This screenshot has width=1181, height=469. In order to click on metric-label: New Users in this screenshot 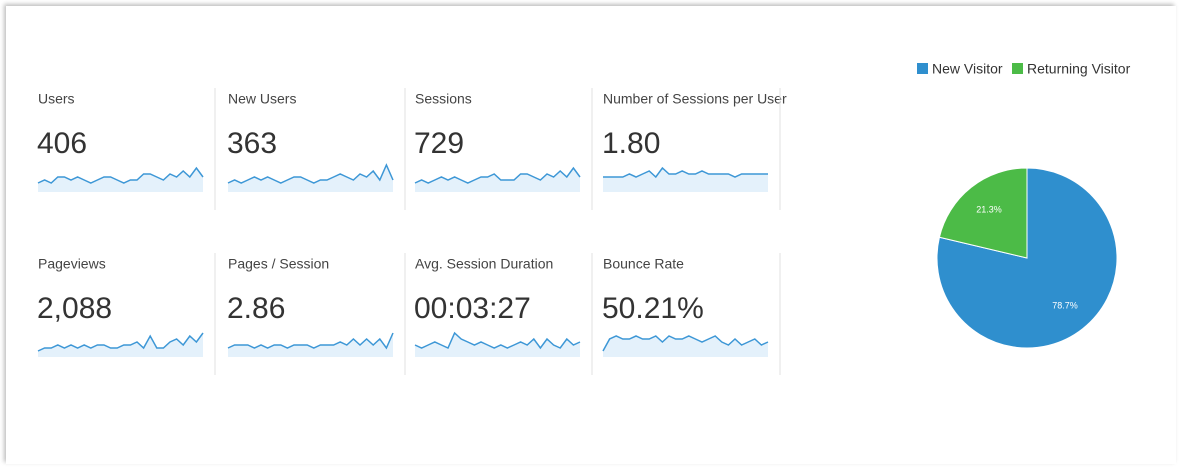, I will do `click(262, 99)`.